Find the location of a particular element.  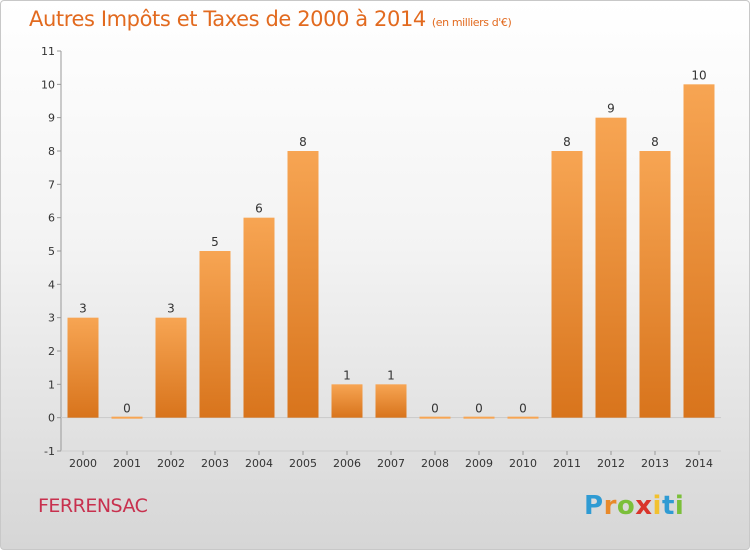

logo-letter: P is located at coordinates (594, 506).